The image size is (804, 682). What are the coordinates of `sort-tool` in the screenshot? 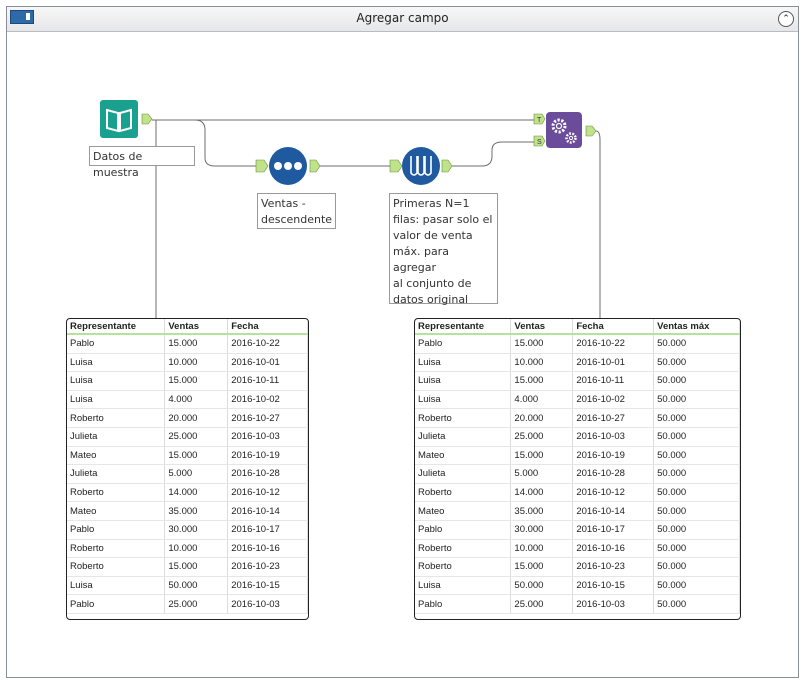 It's located at (288, 166).